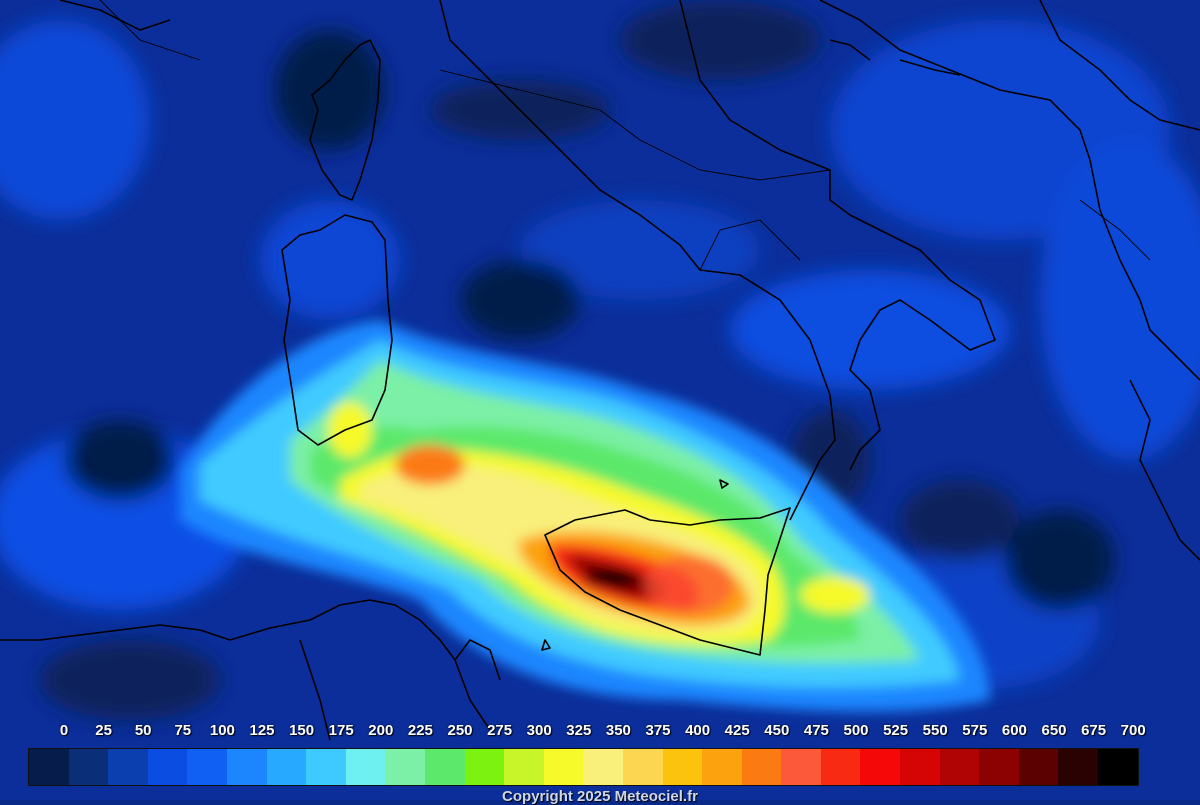  Describe the element at coordinates (935, 730) in the screenshot. I see `legend-tick-label: 550` at that location.